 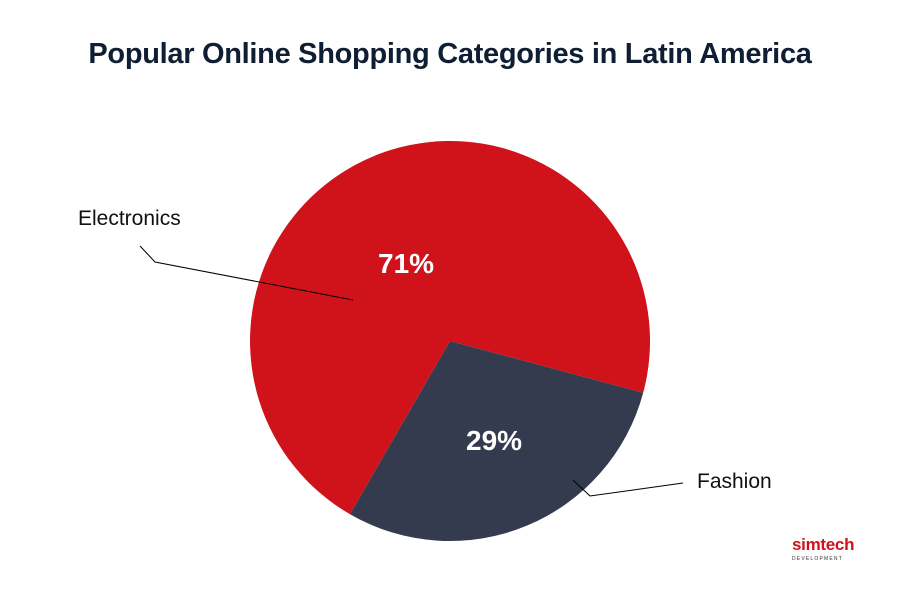 I want to click on logo-wordmark: simtech, so click(x=823, y=544).